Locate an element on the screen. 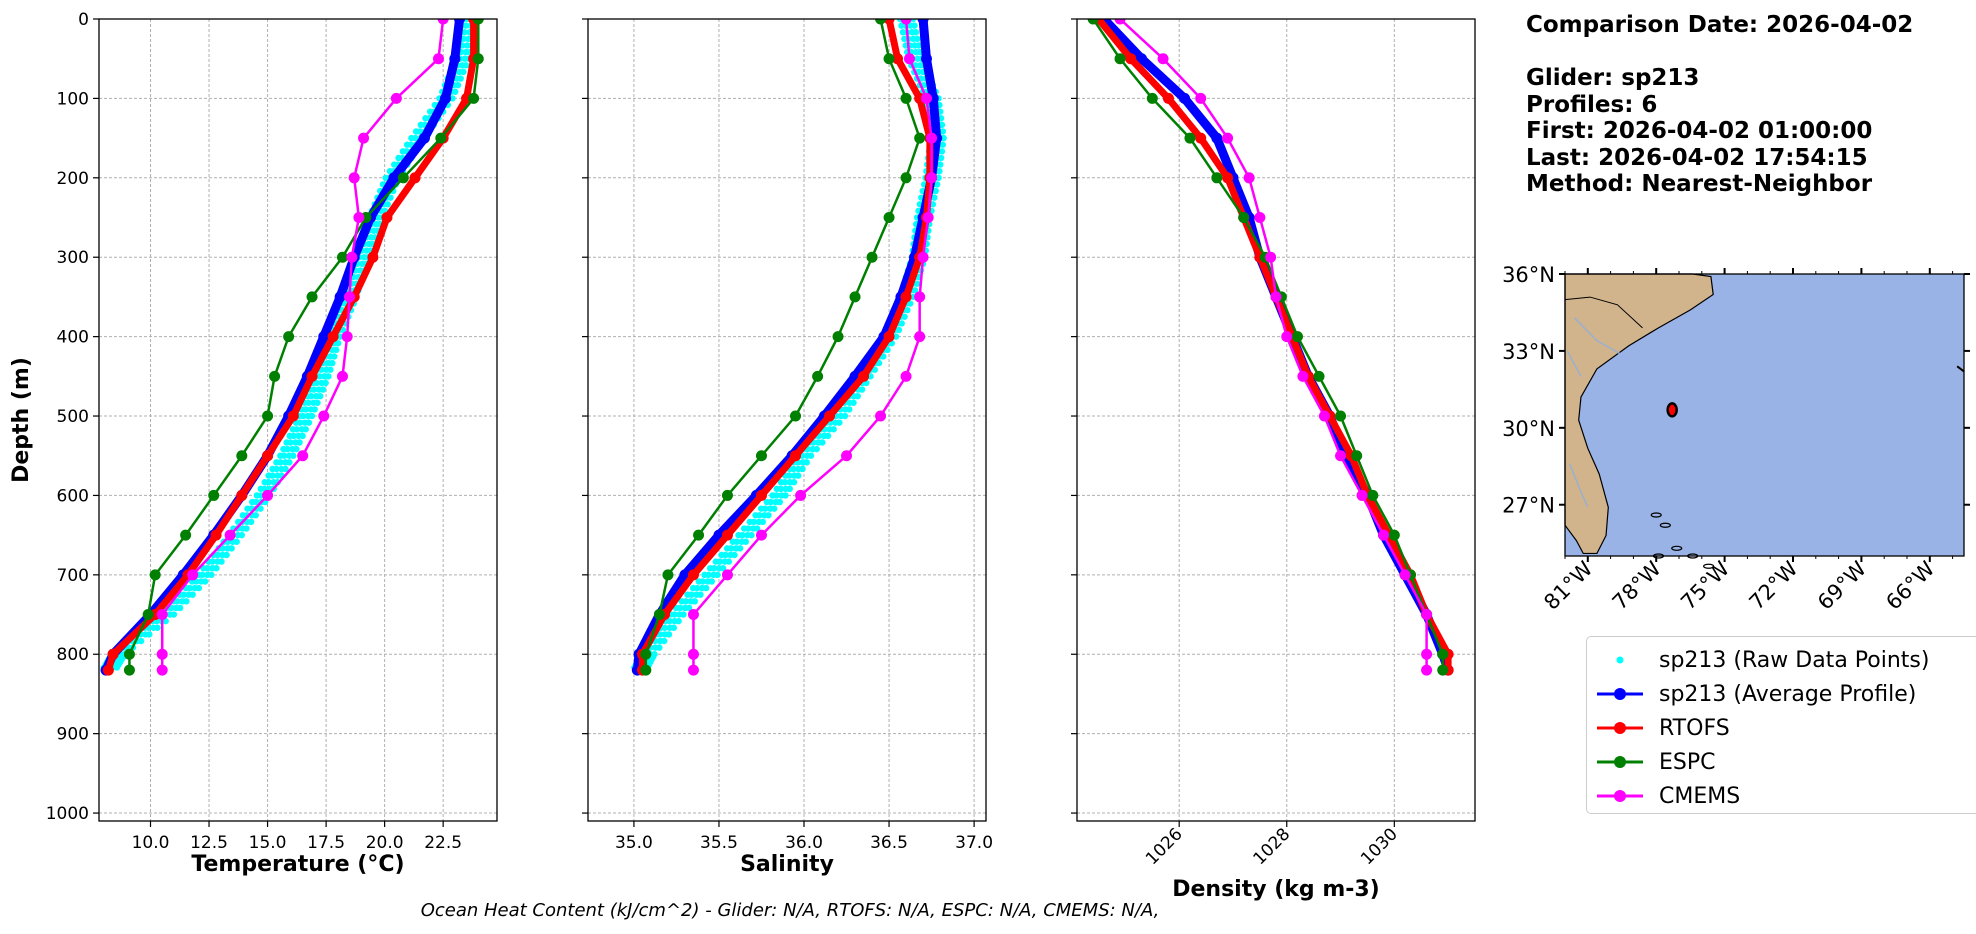 The width and height of the screenshot is (1976, 934). method: Method: Nearest-Neighbor is located at coordinates (1699, 184).